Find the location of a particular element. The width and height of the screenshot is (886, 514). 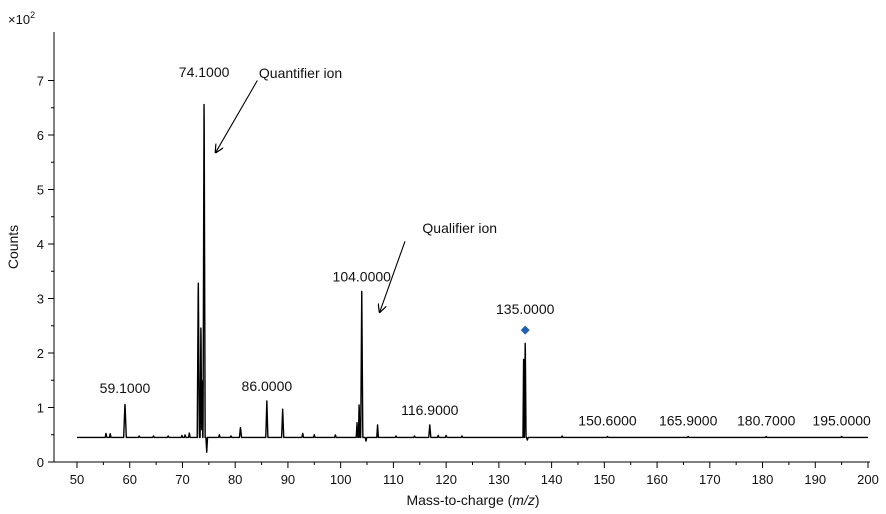

x-axis-title-suffix: ) is located at coordinates (537, 500).